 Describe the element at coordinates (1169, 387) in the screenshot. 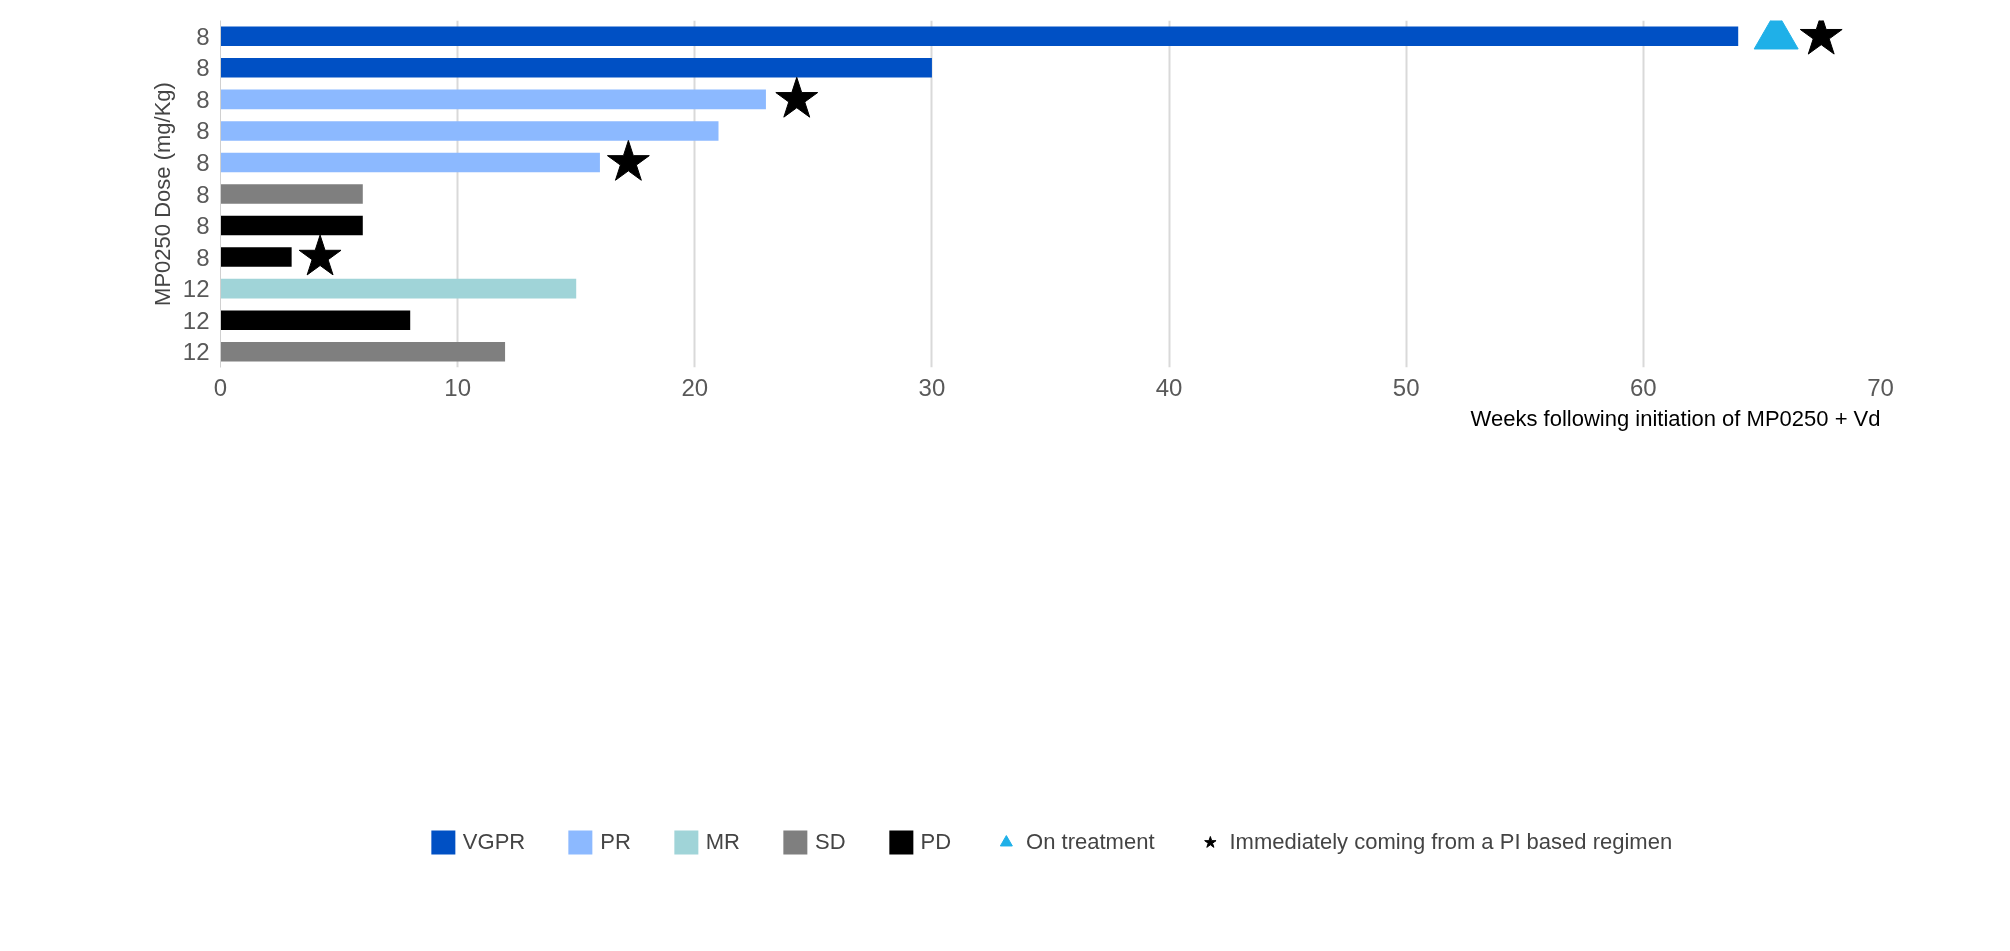

I see `x-tick-label: 40` at that location.